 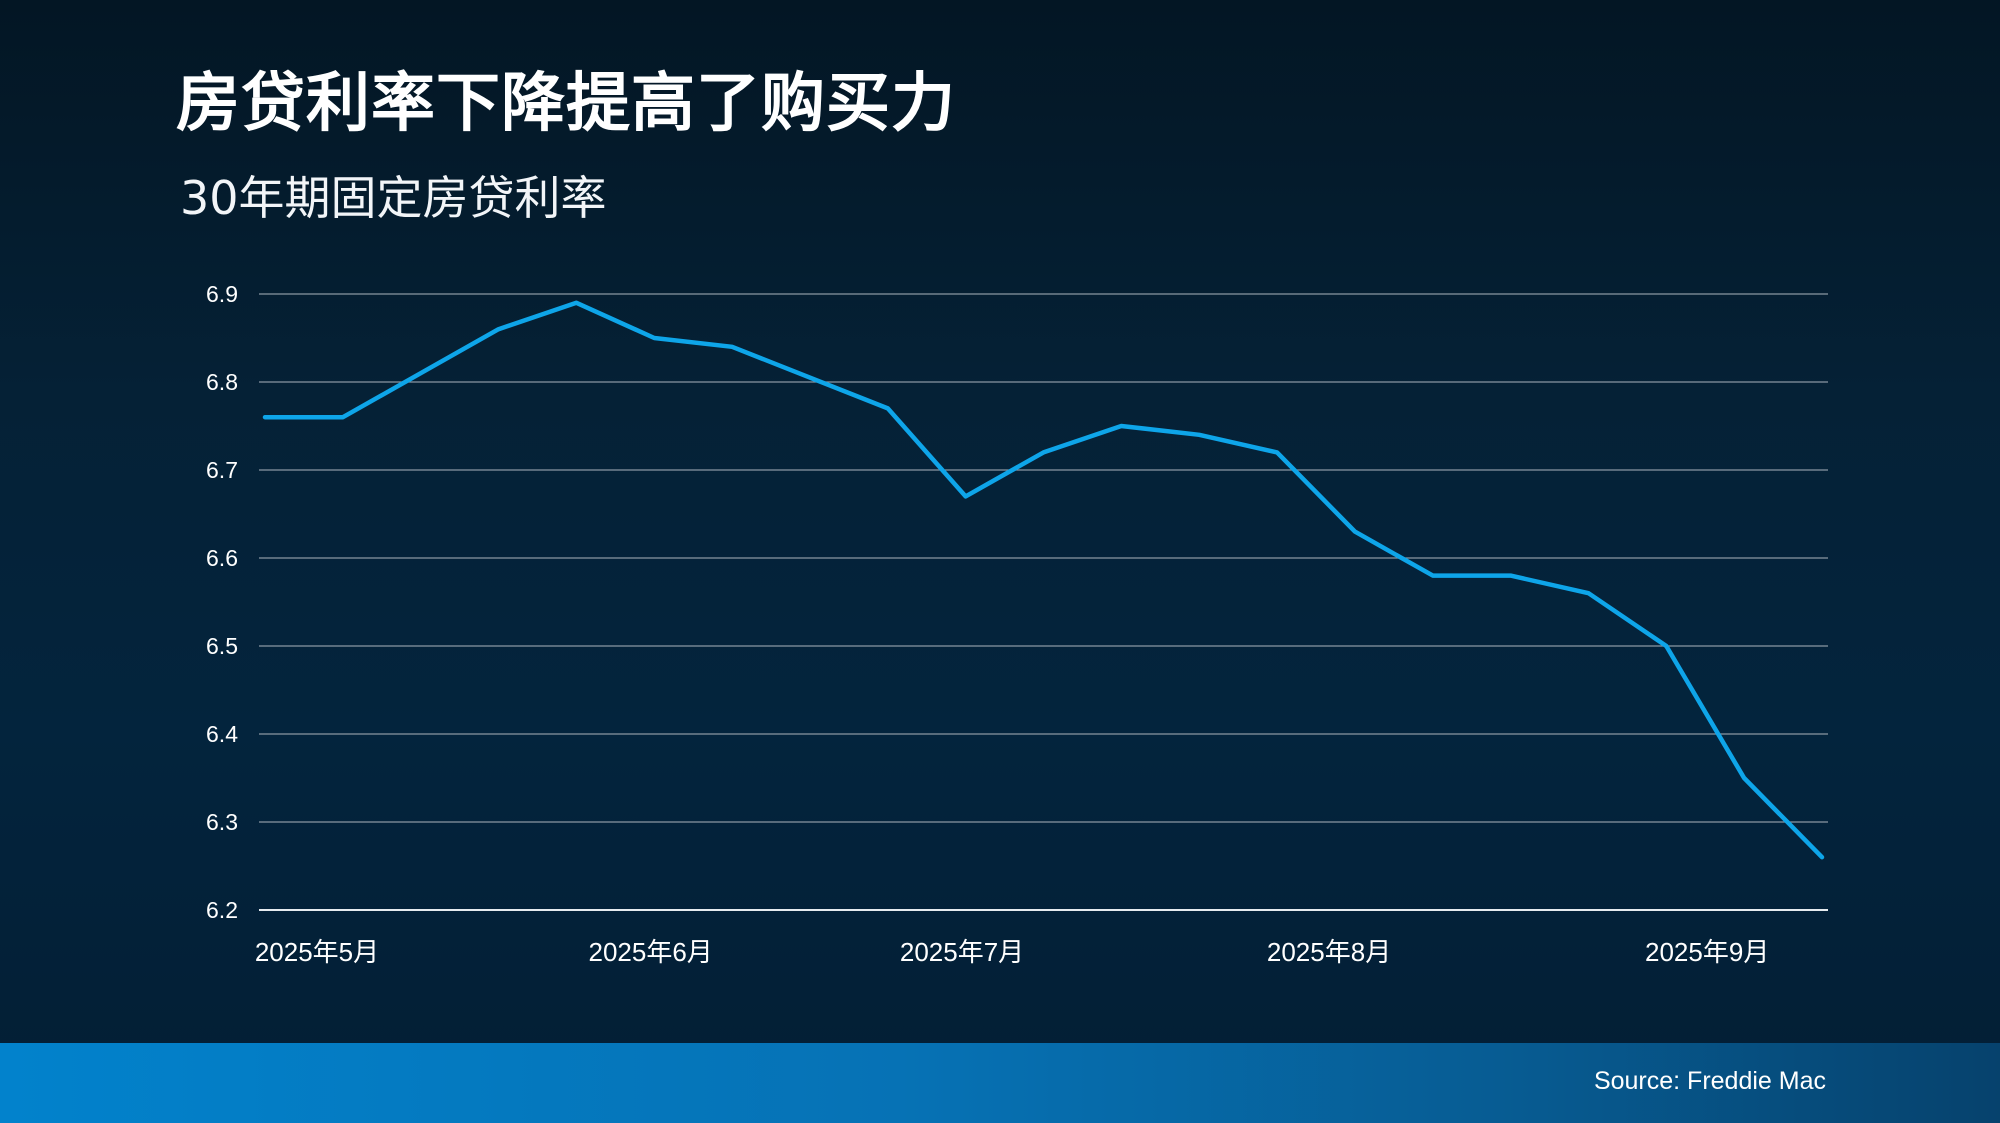 What do you see at coordinates (222, 822) in the screenshot?
I see `y-tick-label: 6.3` at bounding box center [222, 822].